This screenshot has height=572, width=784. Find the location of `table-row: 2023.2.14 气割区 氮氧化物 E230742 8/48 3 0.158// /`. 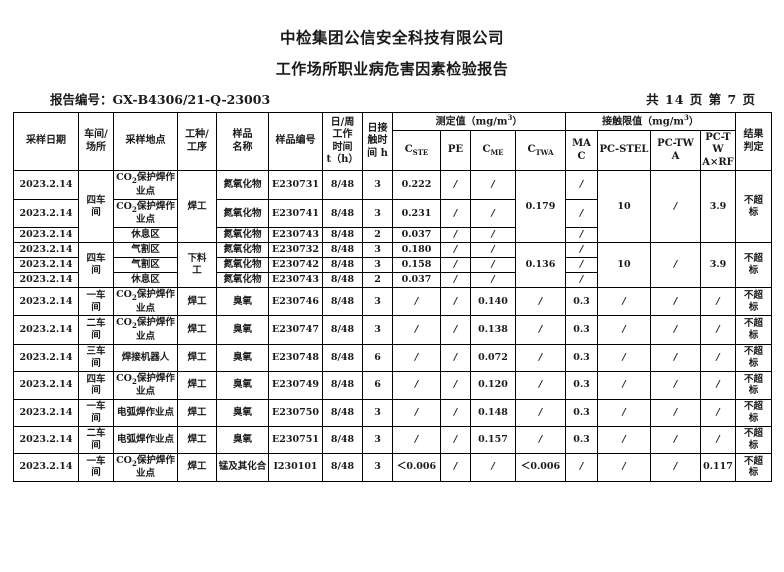

table-row: 2023.2.14 气割区 氮氧化物 E230742 8/48 3 0.158// / is located at coordinates (392, 265).